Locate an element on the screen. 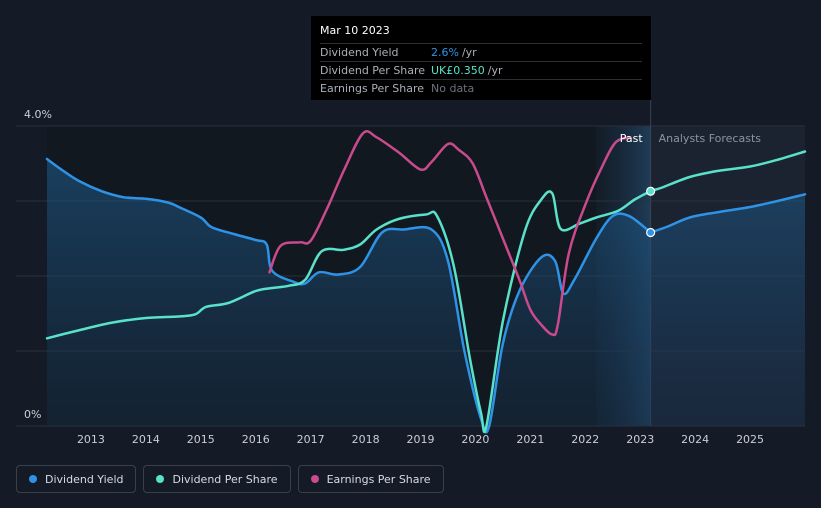 The image size is (821, 508). past-region-label: Past is located at coordinates (632, 138).